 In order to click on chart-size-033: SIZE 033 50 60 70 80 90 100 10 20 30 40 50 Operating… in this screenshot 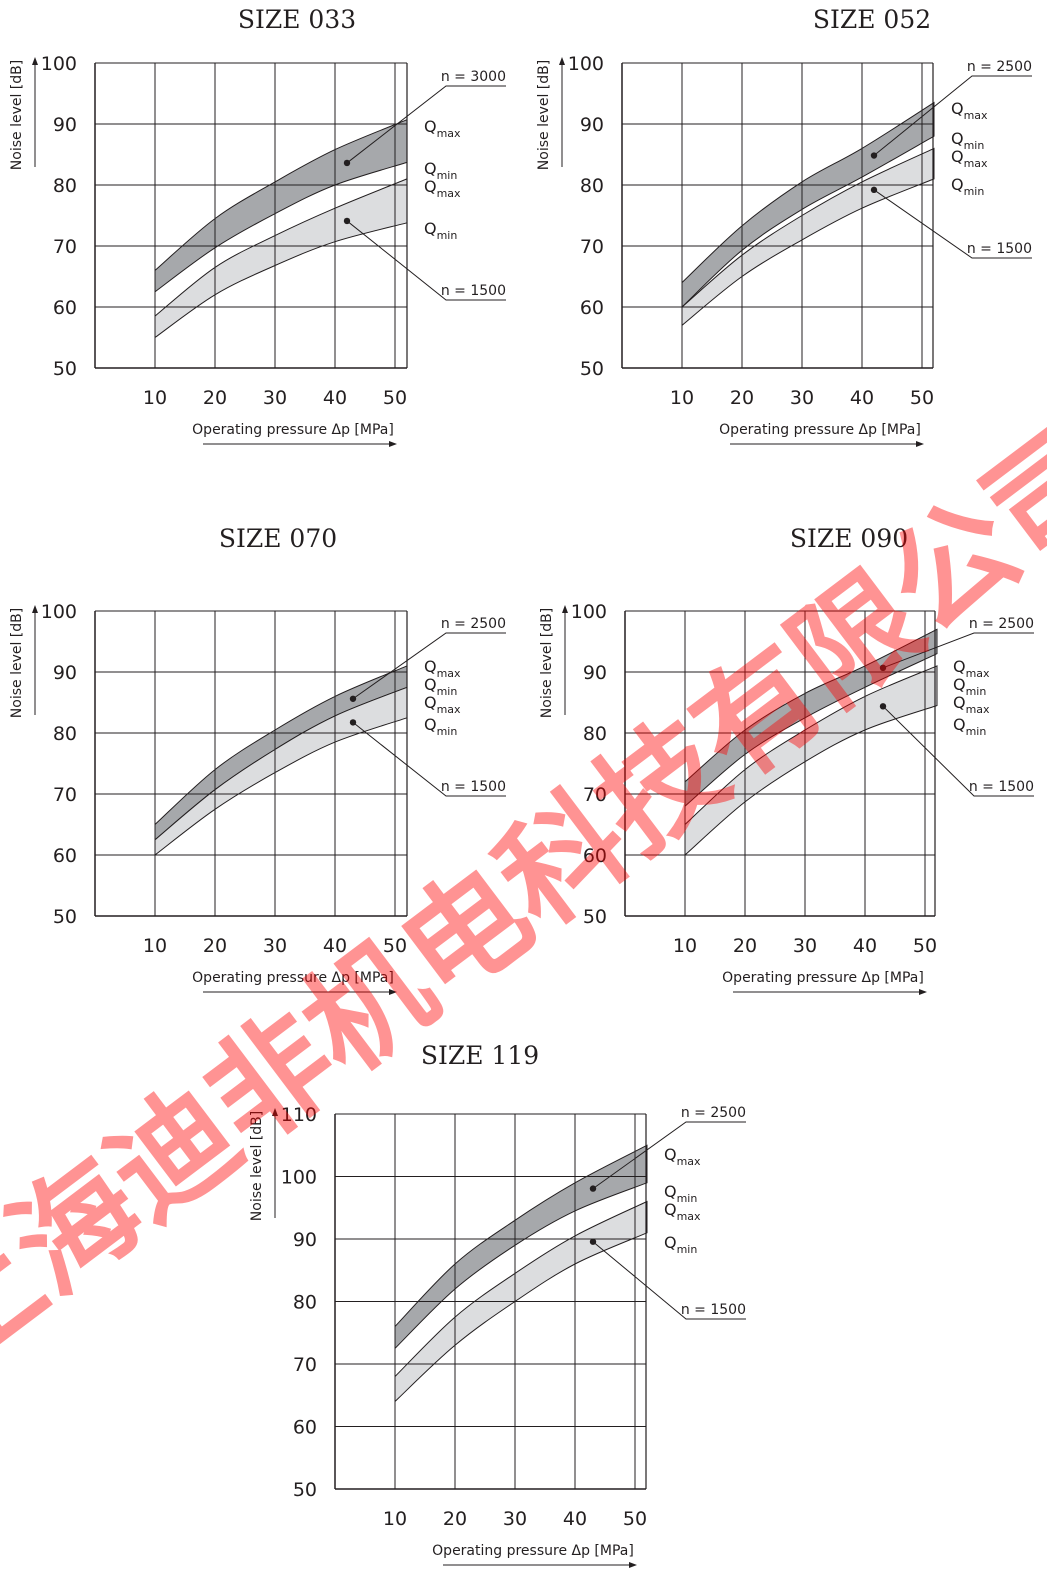, I will do `click(257, 226)`.